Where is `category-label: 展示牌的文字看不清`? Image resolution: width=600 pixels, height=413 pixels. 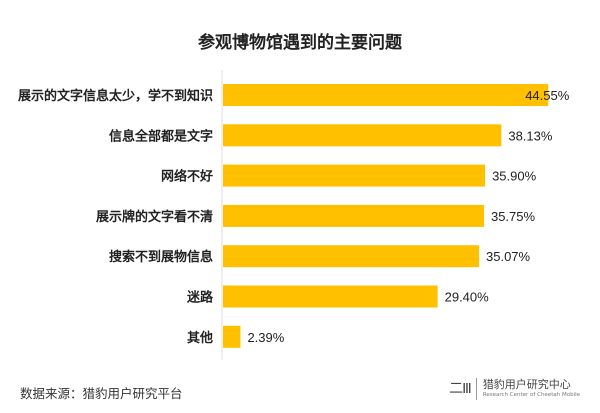 category-label: 展示牌的文字看不清 is located at coordinates (154, 217).